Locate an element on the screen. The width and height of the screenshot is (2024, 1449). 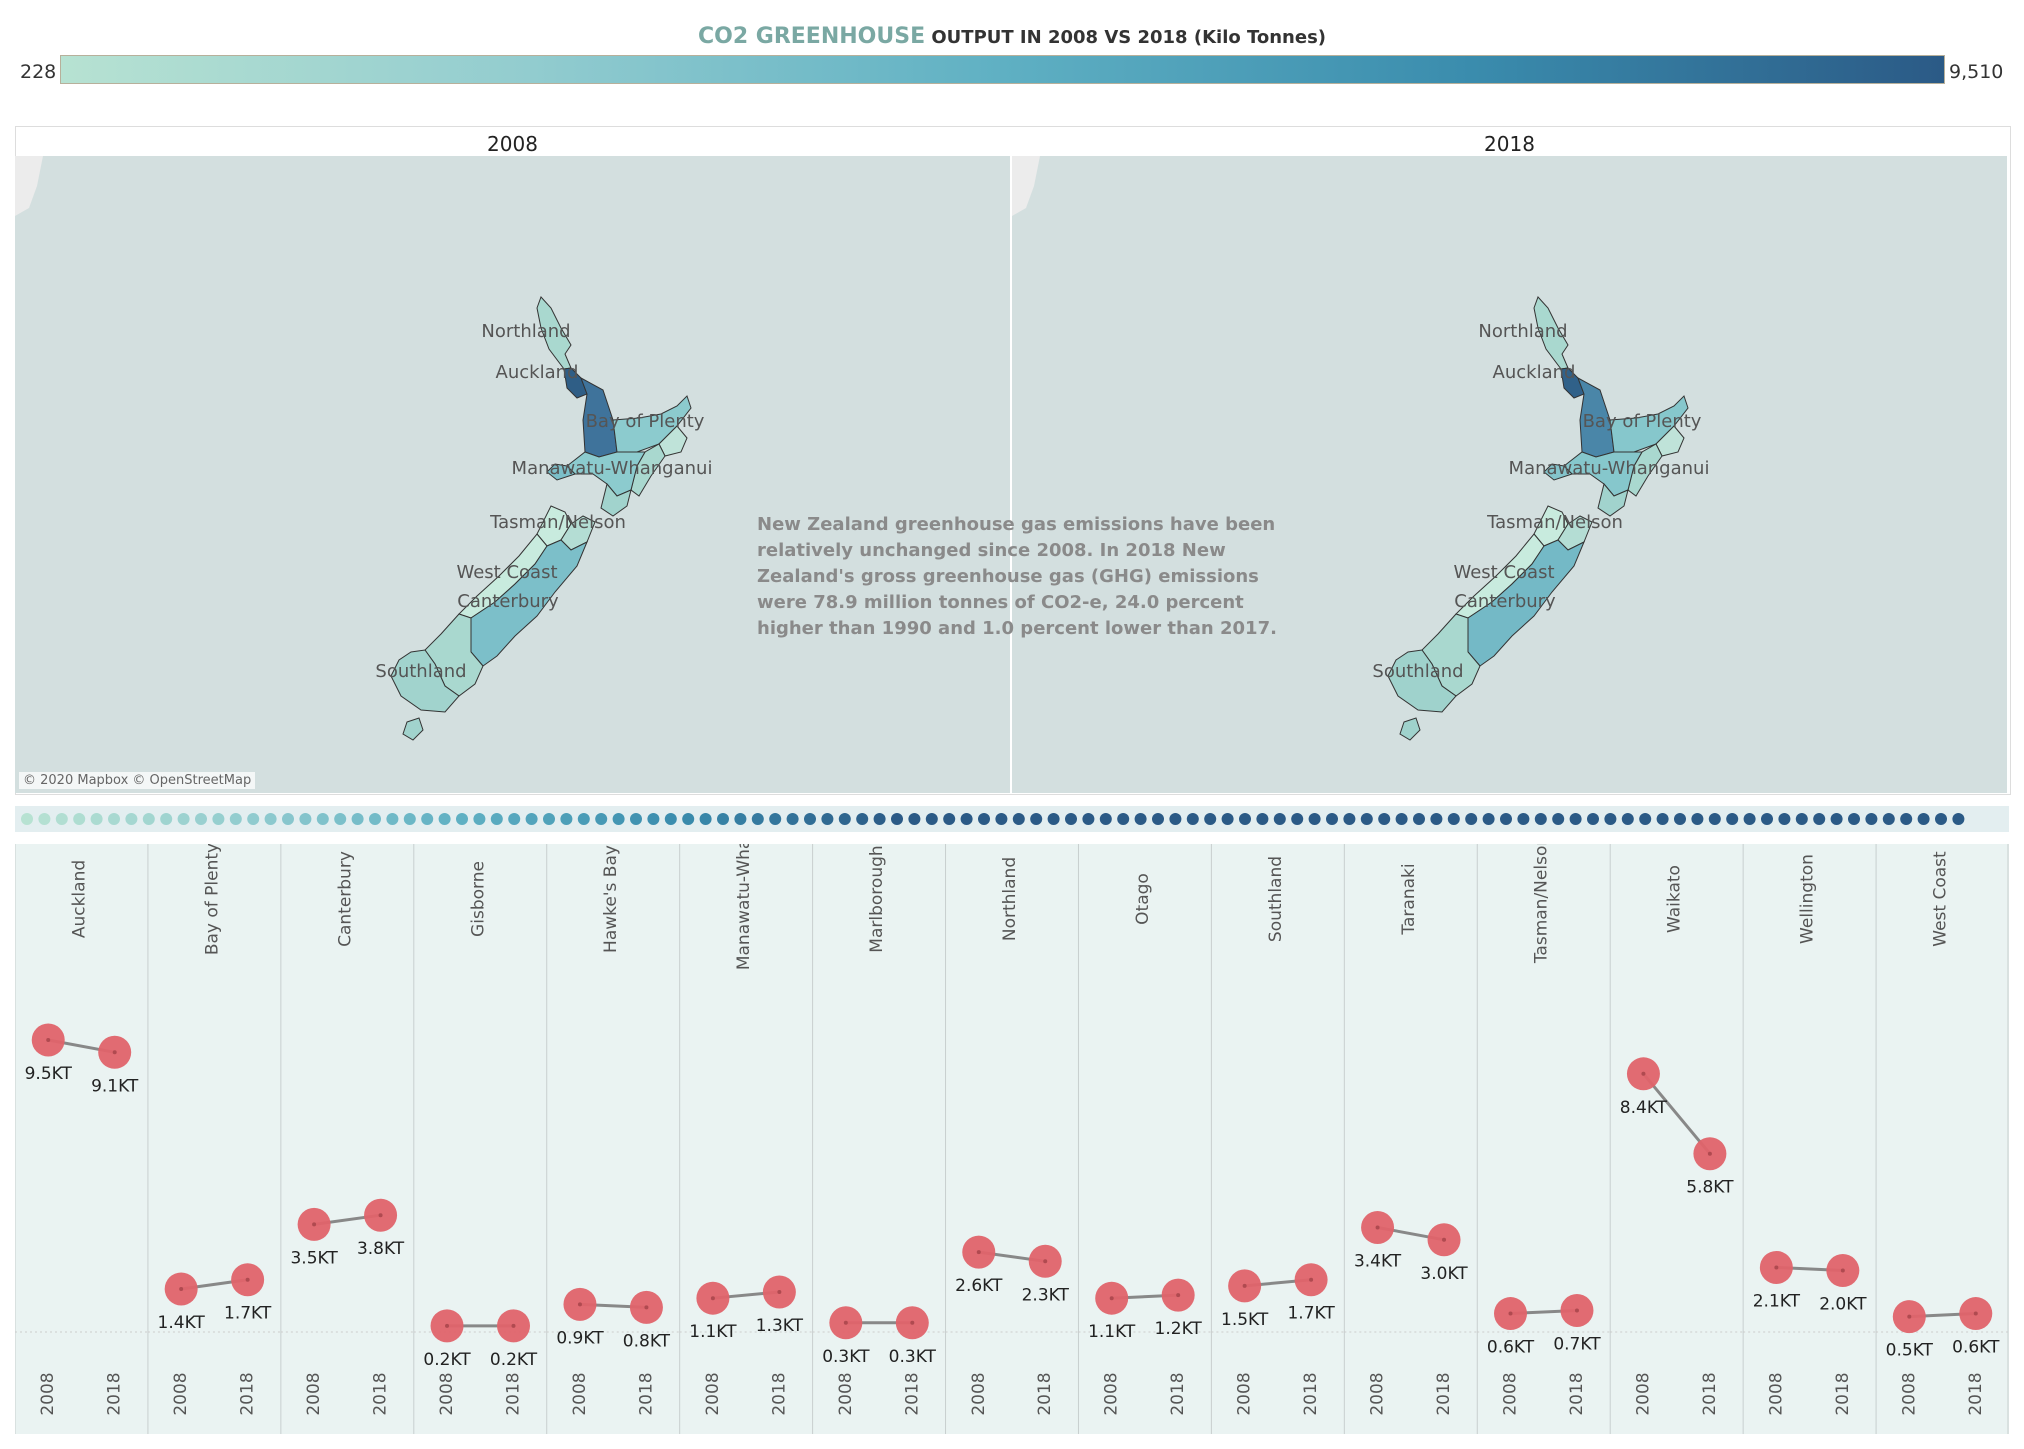
map-attribution: © 2020 Mapbox © OpenStreetMap is located at coordinates (137, 780).